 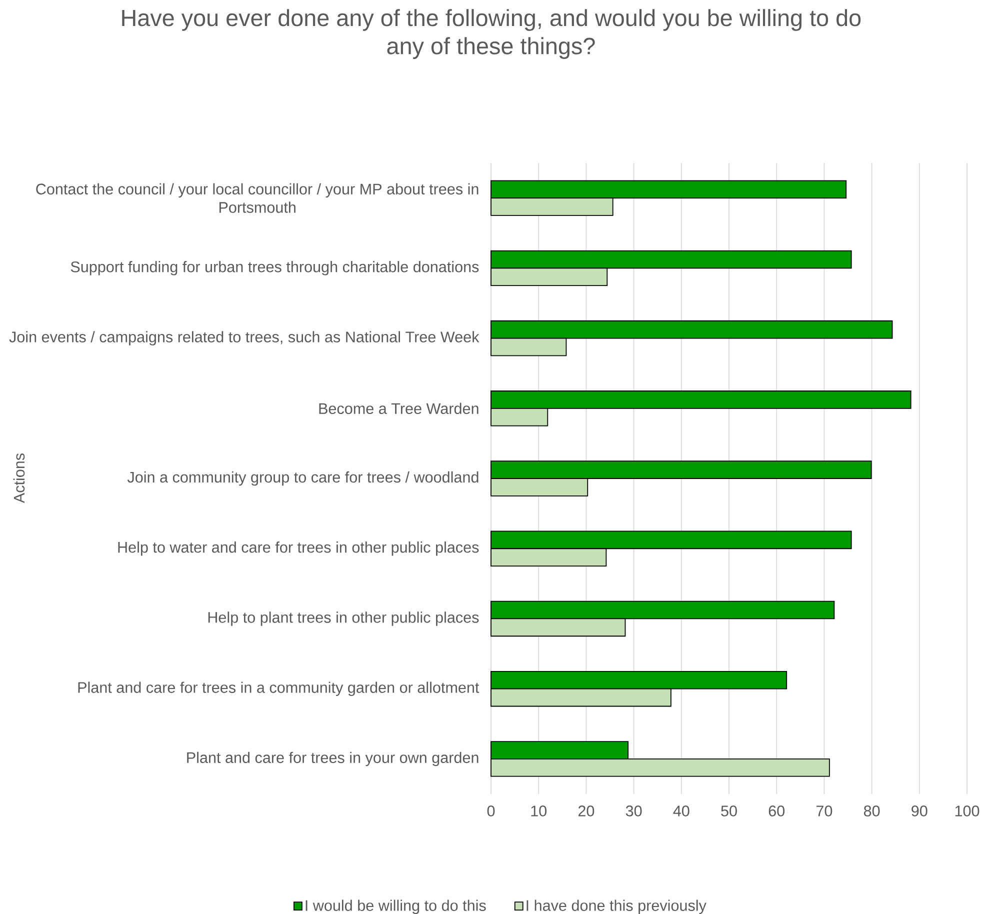 What do you see at coordinates (19, 478) in the screenshot?
I see `y-axis-title: Actions` at bounding box center [19, 478].